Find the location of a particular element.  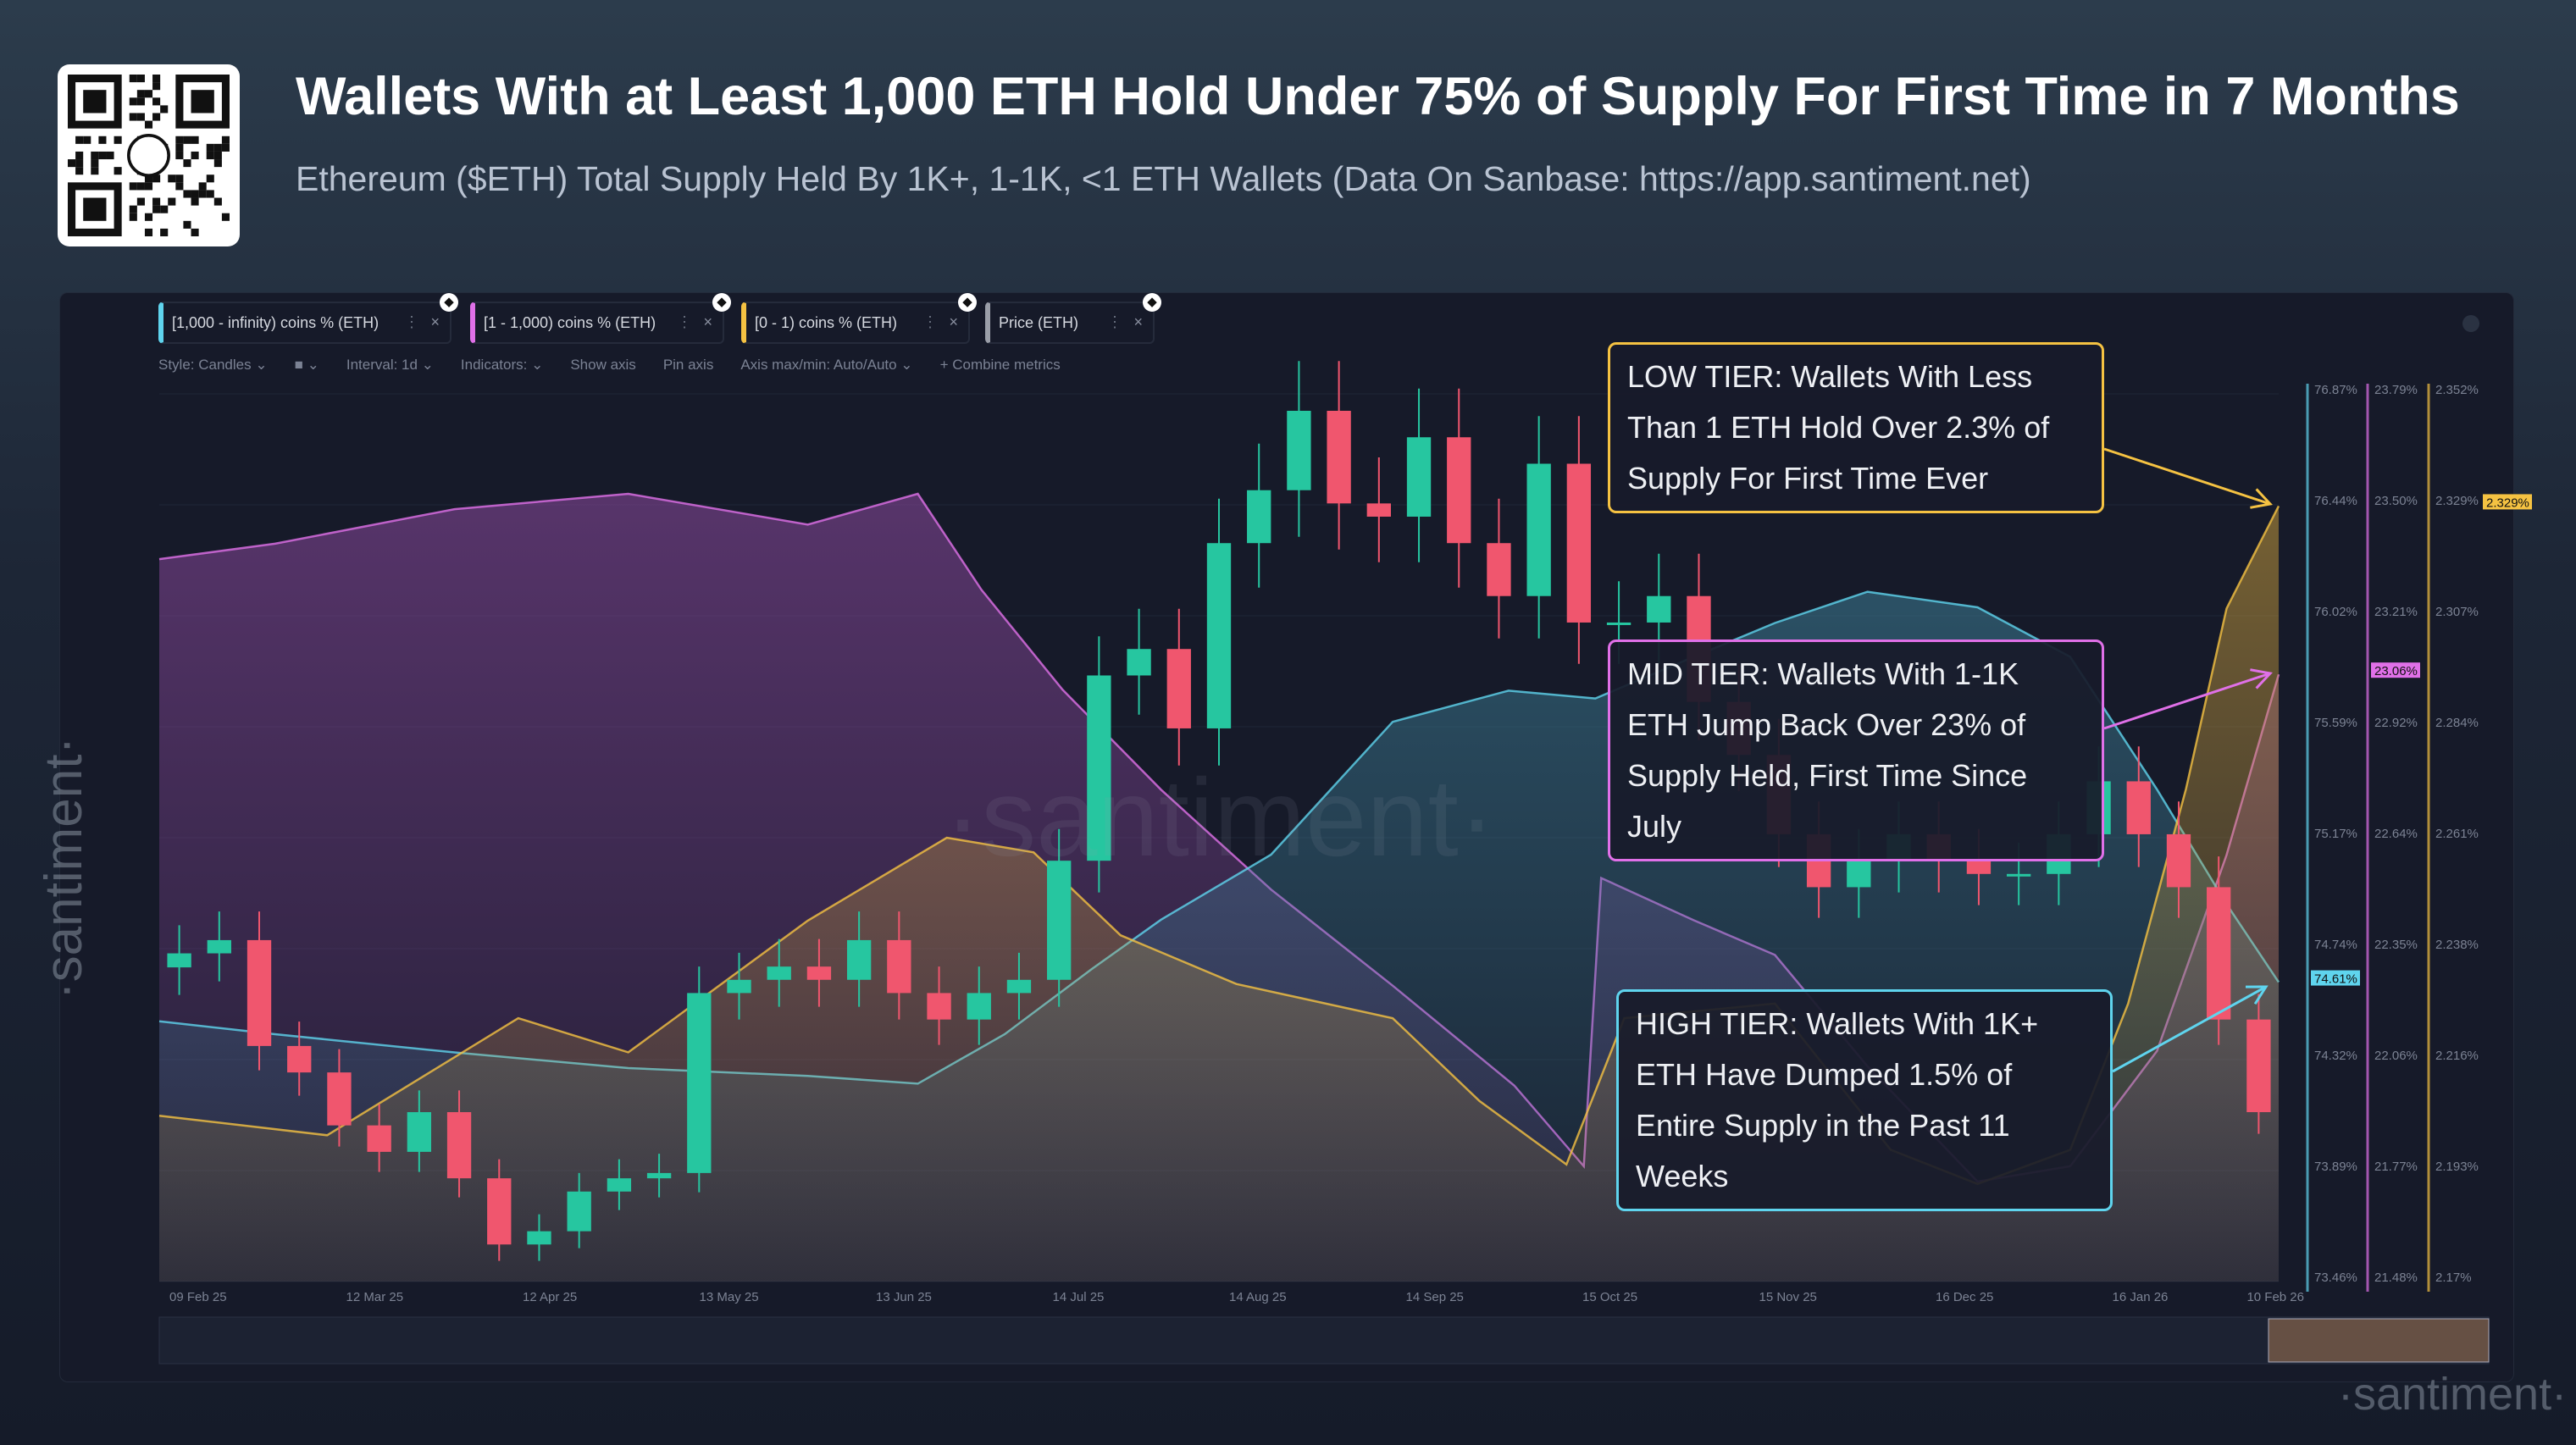

y-tick-label: 2.352% is located at coordinates (2457, 390).